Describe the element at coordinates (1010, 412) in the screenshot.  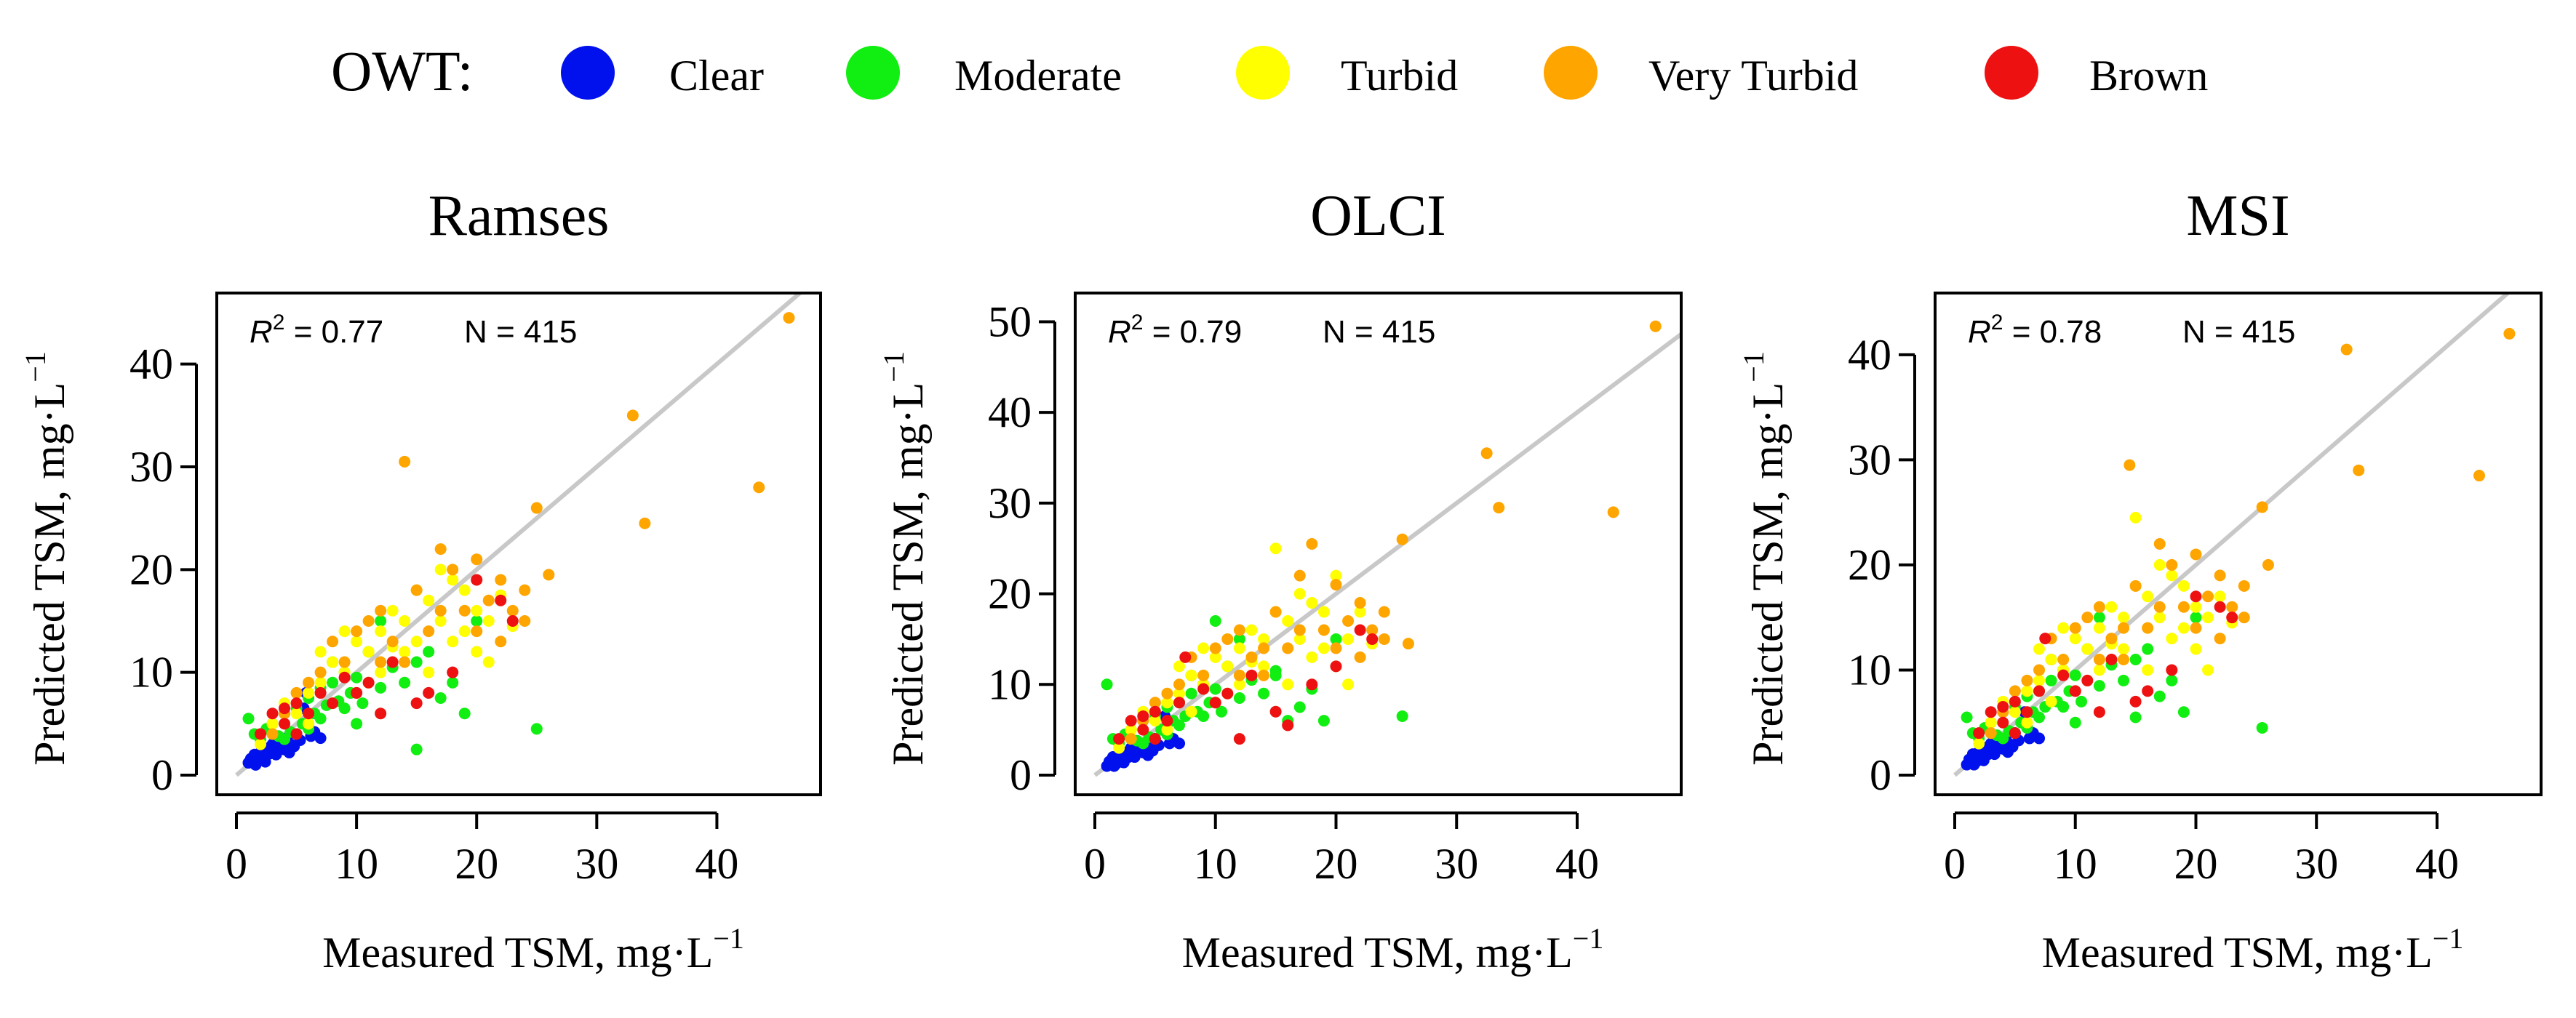
I see `y-tick-label: 40` at that location.